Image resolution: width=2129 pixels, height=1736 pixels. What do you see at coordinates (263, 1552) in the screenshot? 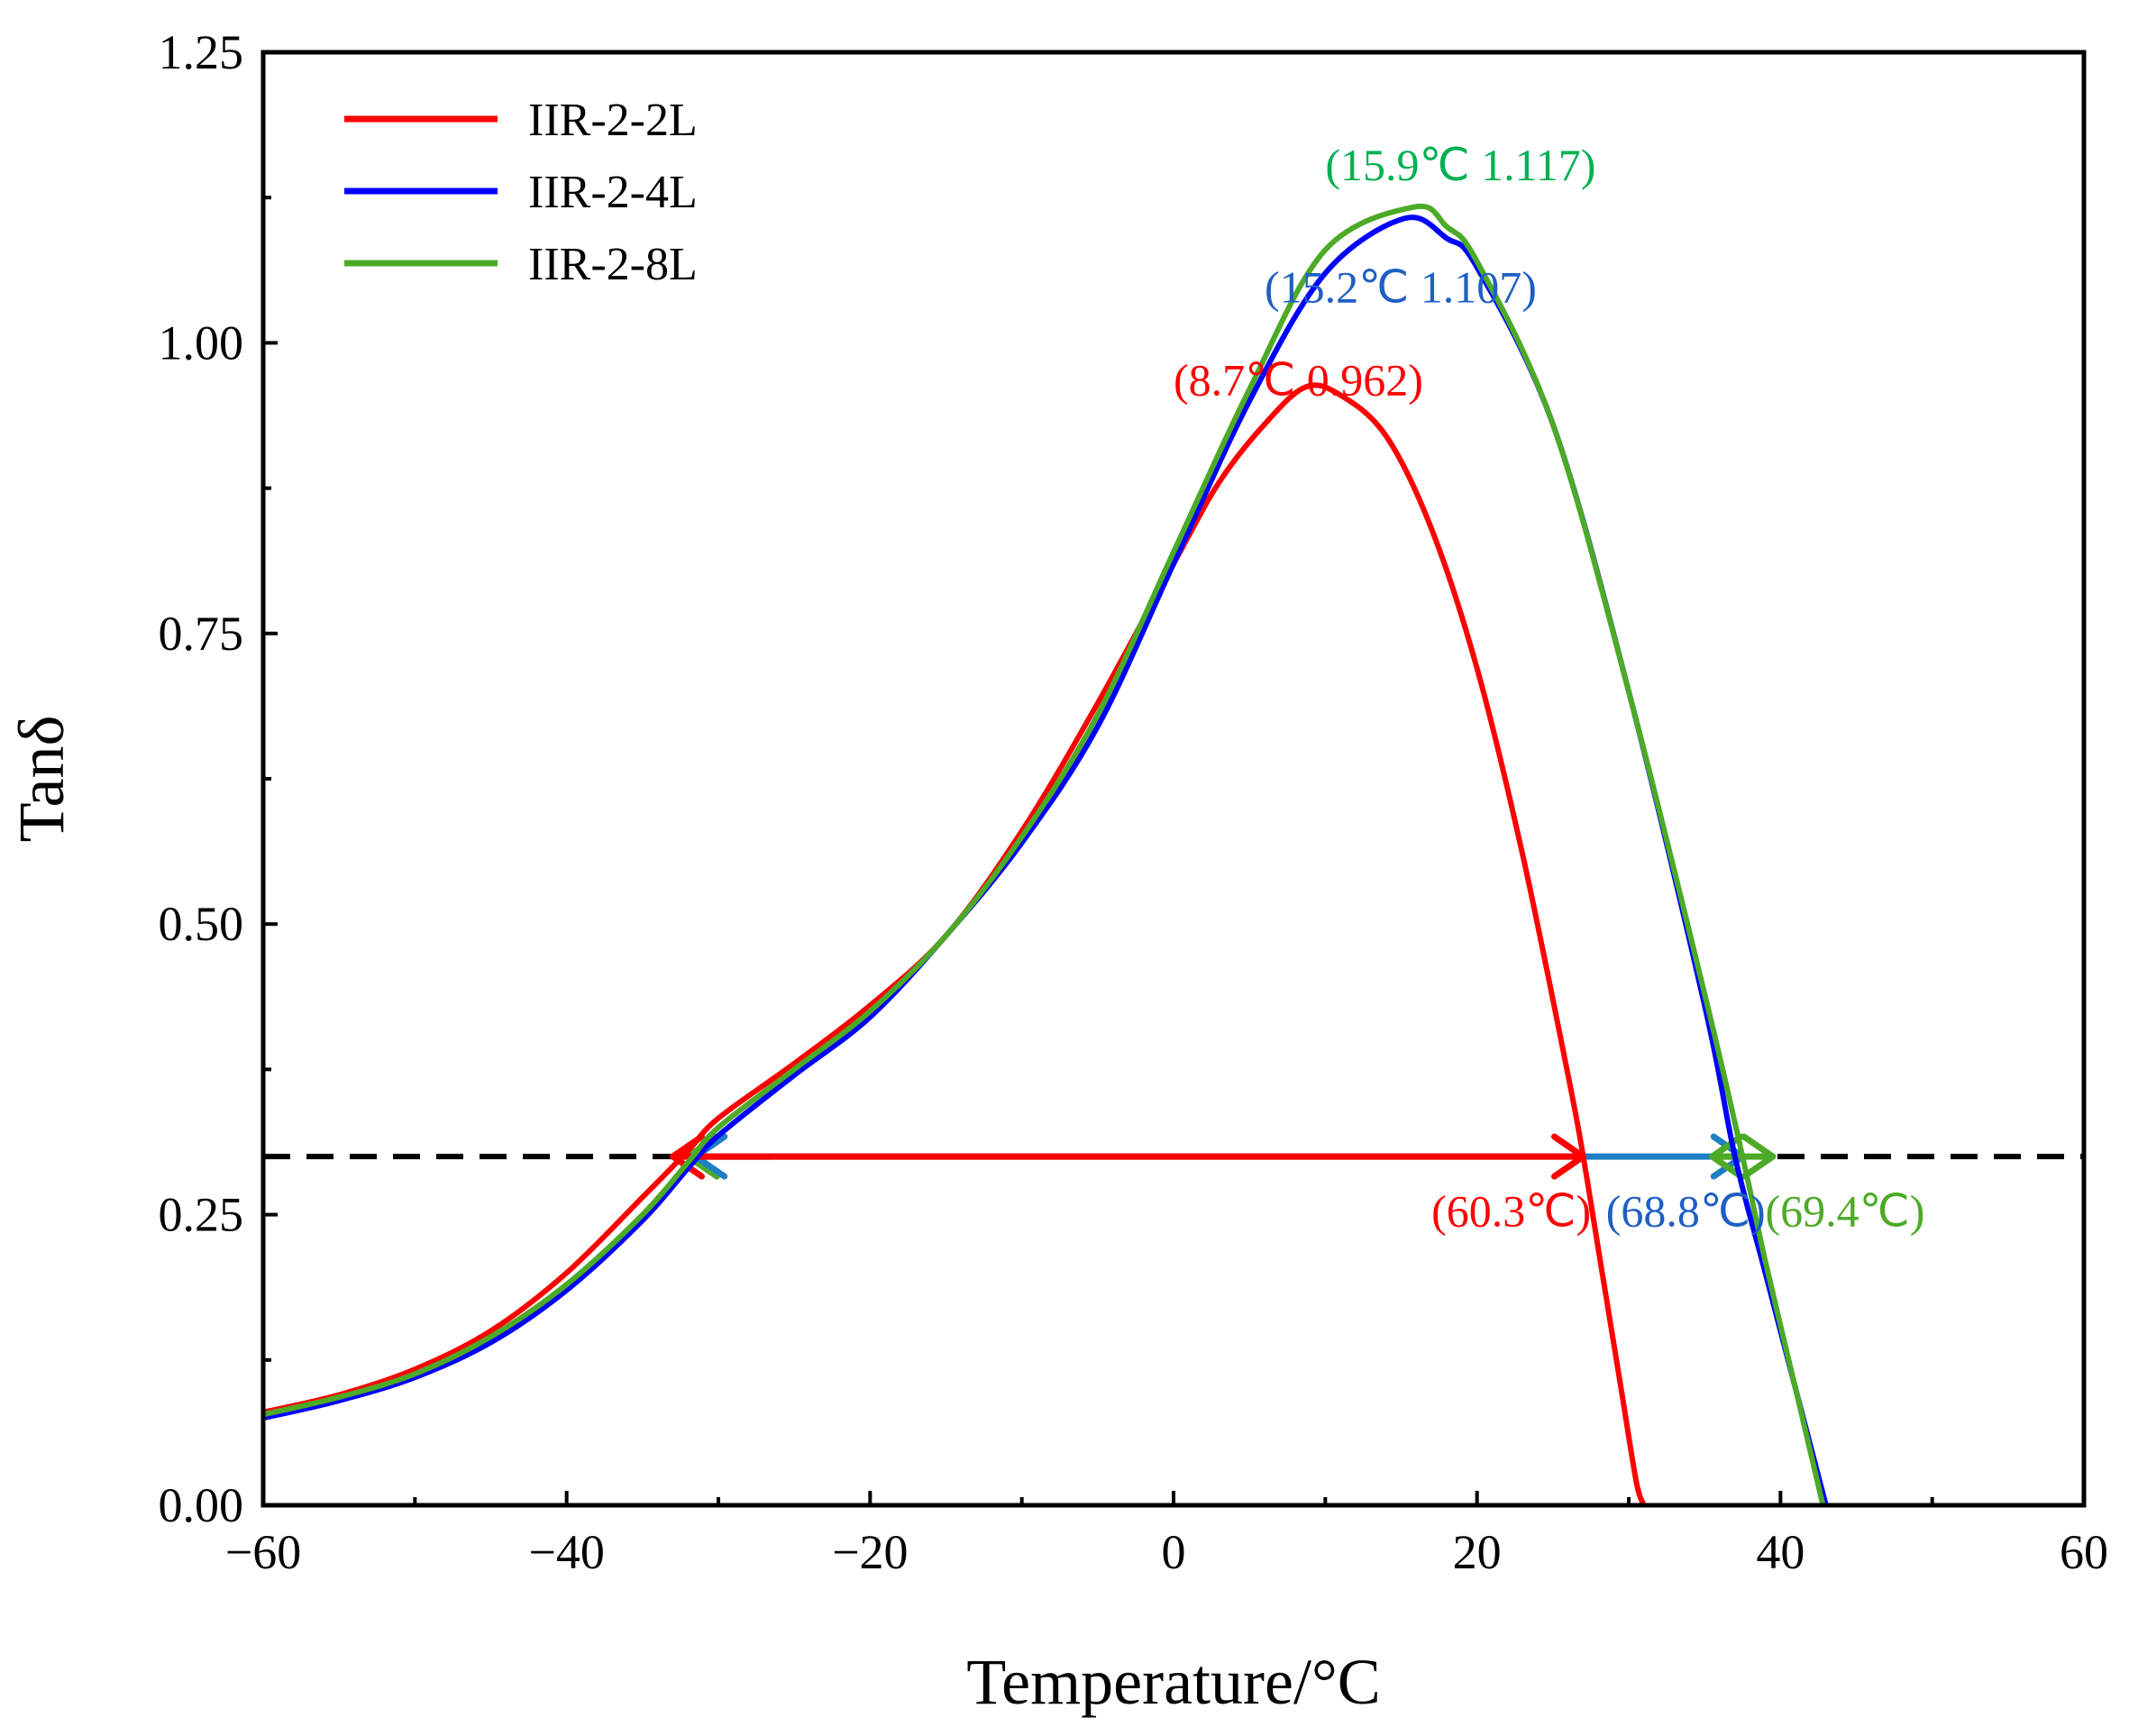
I see `x-tick-label: −60` at bounding box center [263, 1552].